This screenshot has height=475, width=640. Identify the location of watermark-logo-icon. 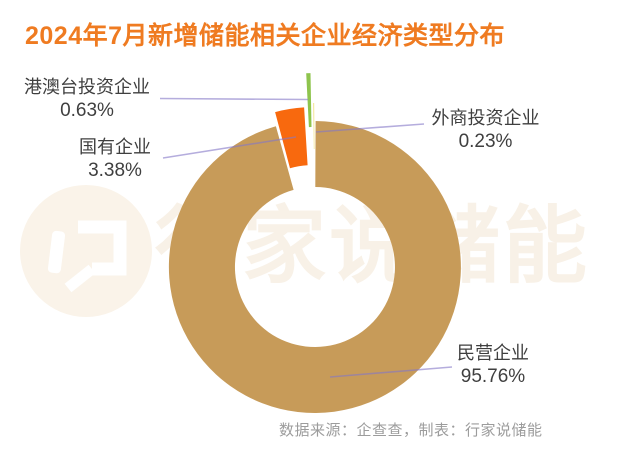
(86, 251).